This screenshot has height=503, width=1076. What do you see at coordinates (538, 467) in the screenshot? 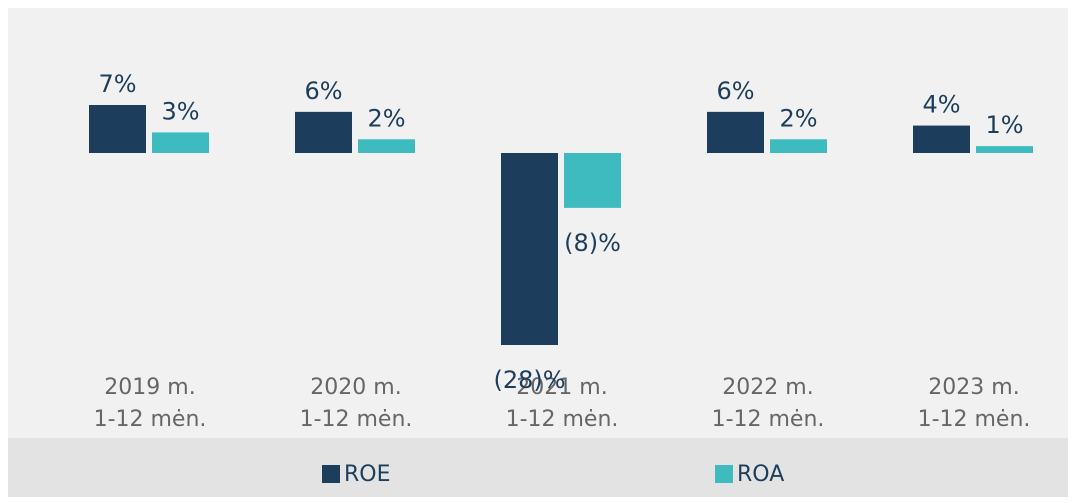
I see `legend-background` at bounding box center [538, 467].